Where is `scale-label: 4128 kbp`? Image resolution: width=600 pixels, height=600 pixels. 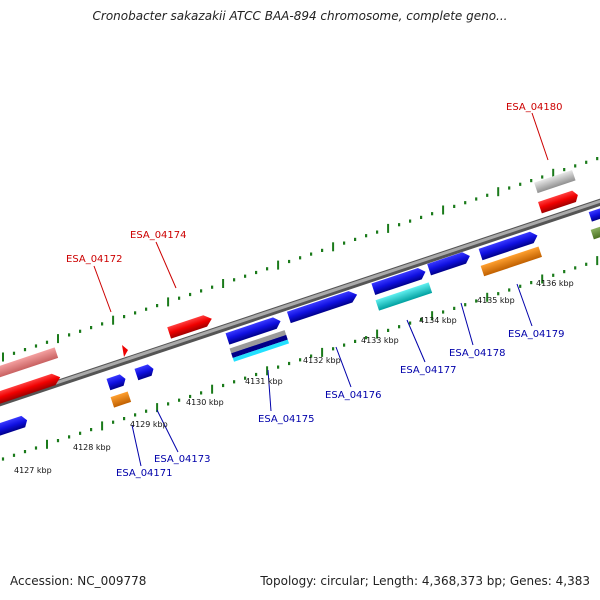
scale-label: 4128 kbp is located at coordinates (92, 447).